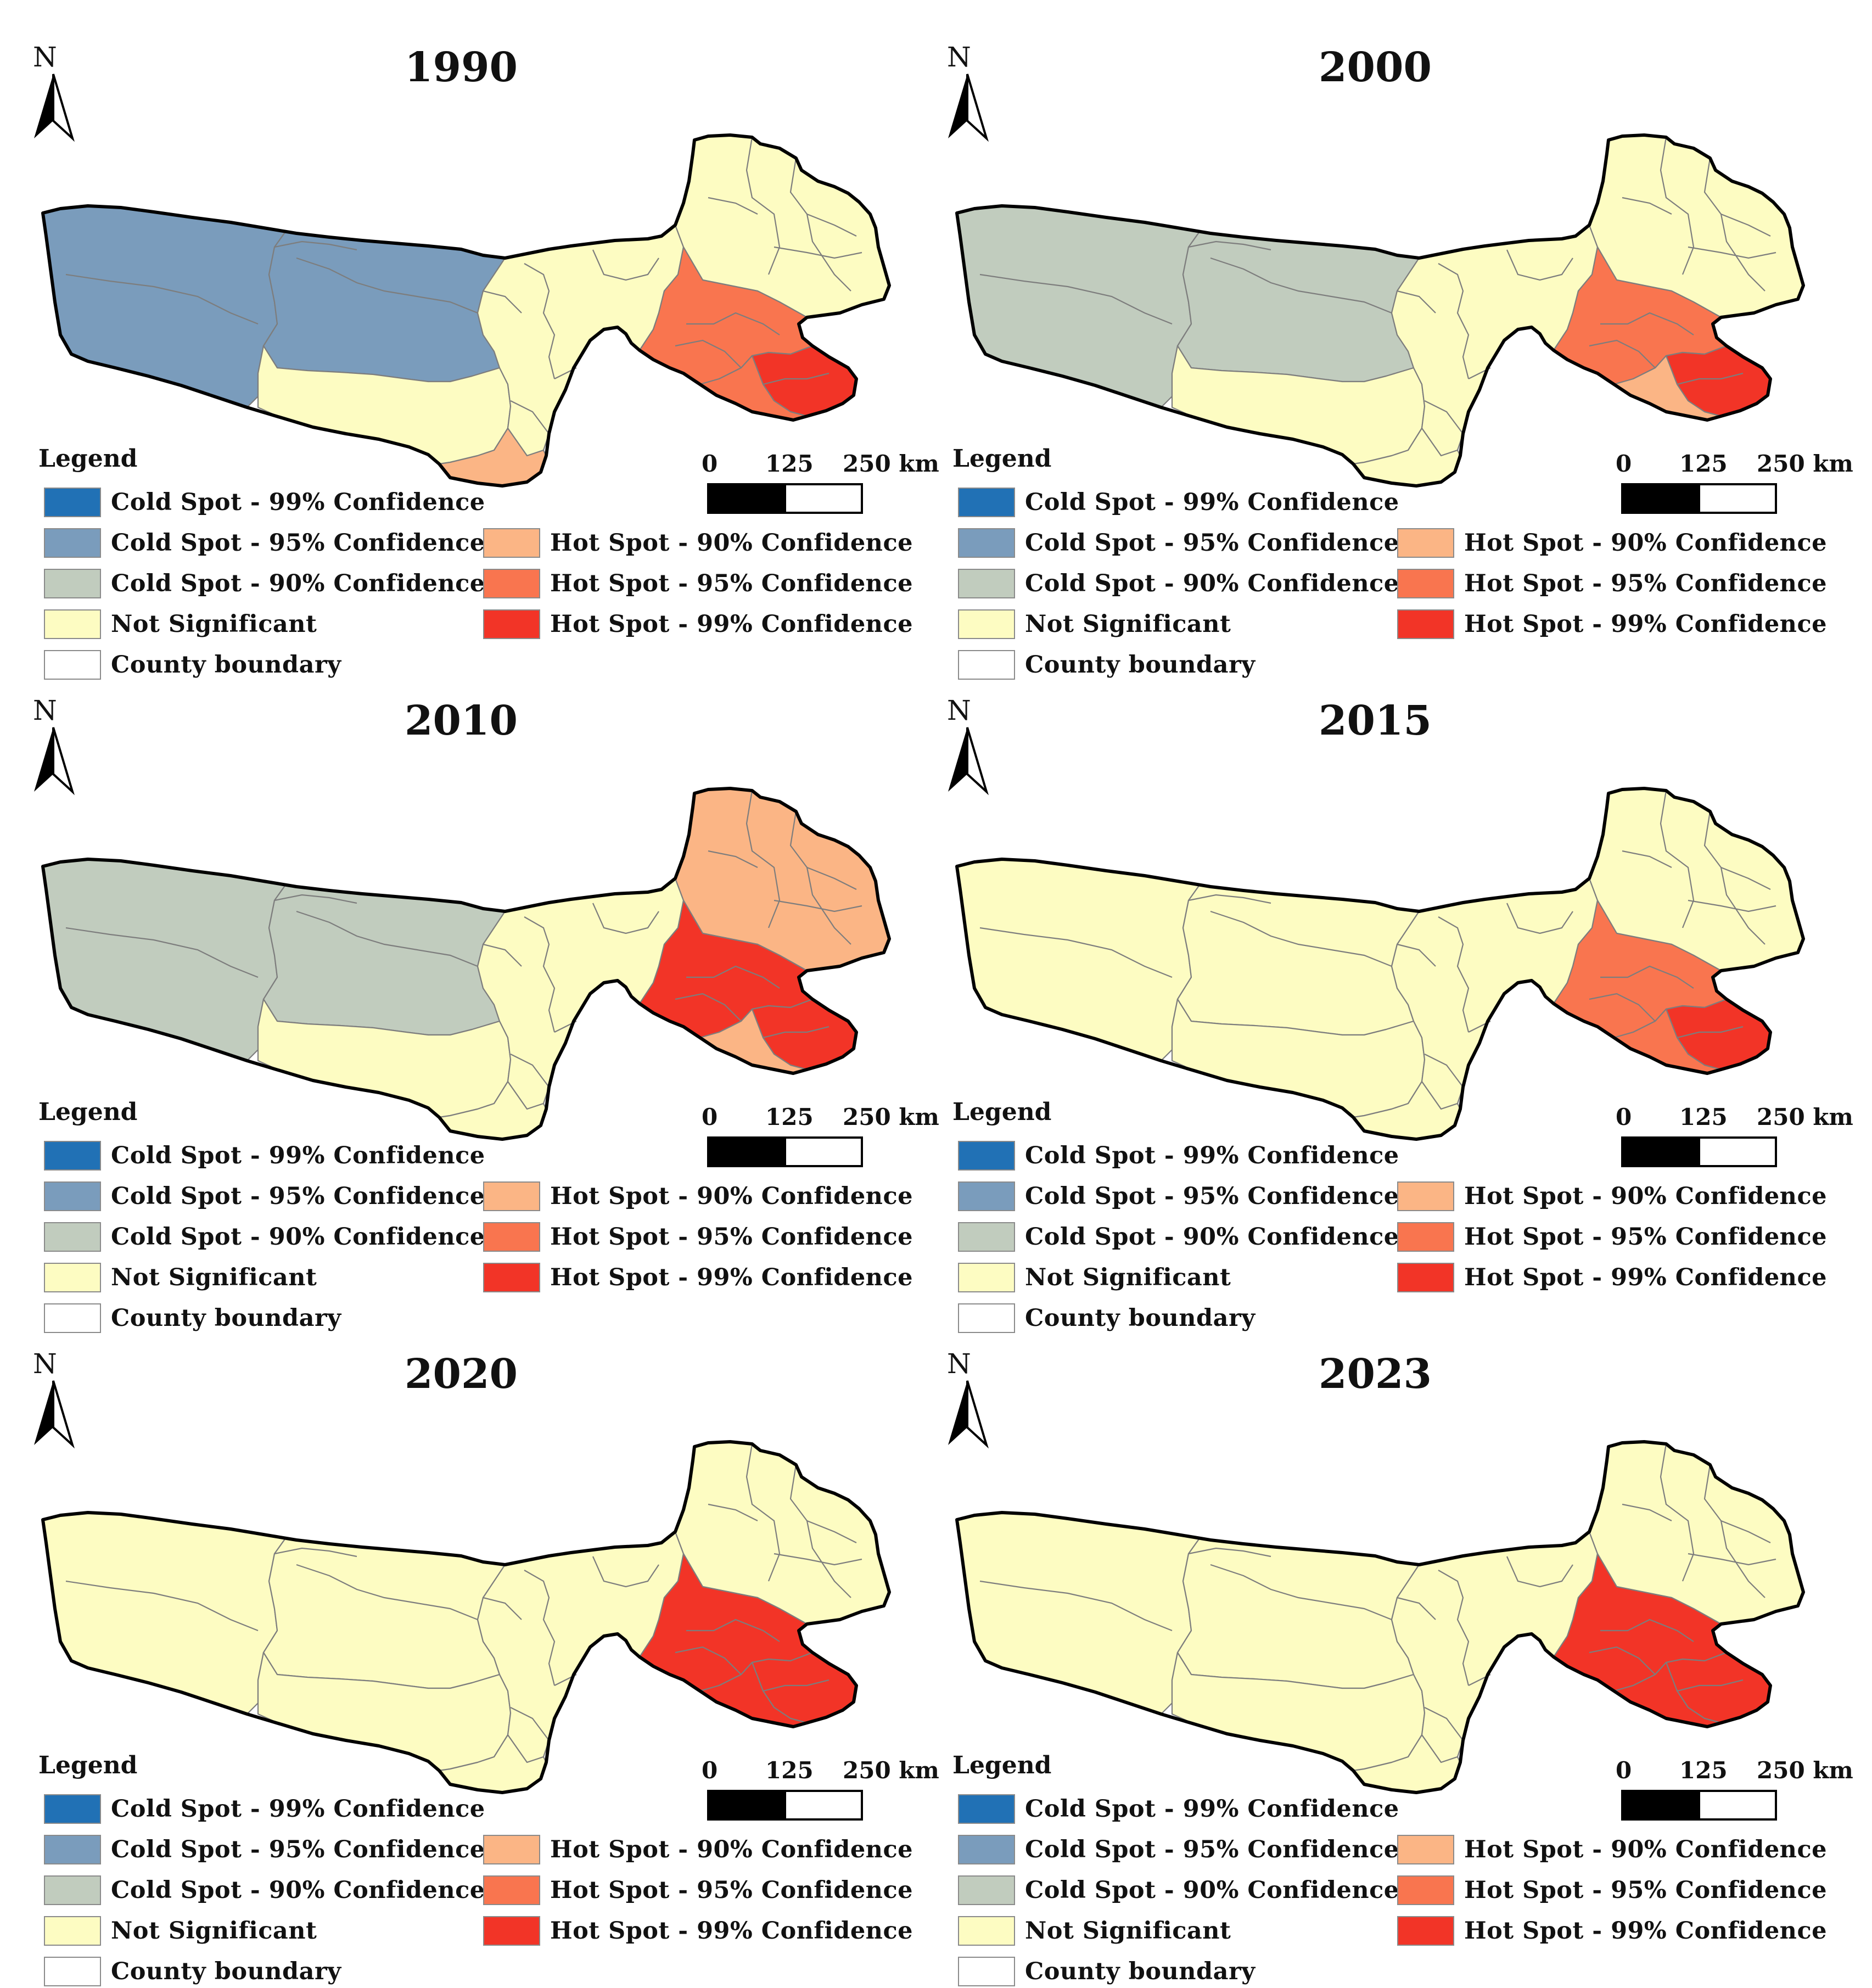 Image resolution: width=1872 pixels, height=1988 pixels. I want to click on panel-year-title: 2010, so click(461, 721).